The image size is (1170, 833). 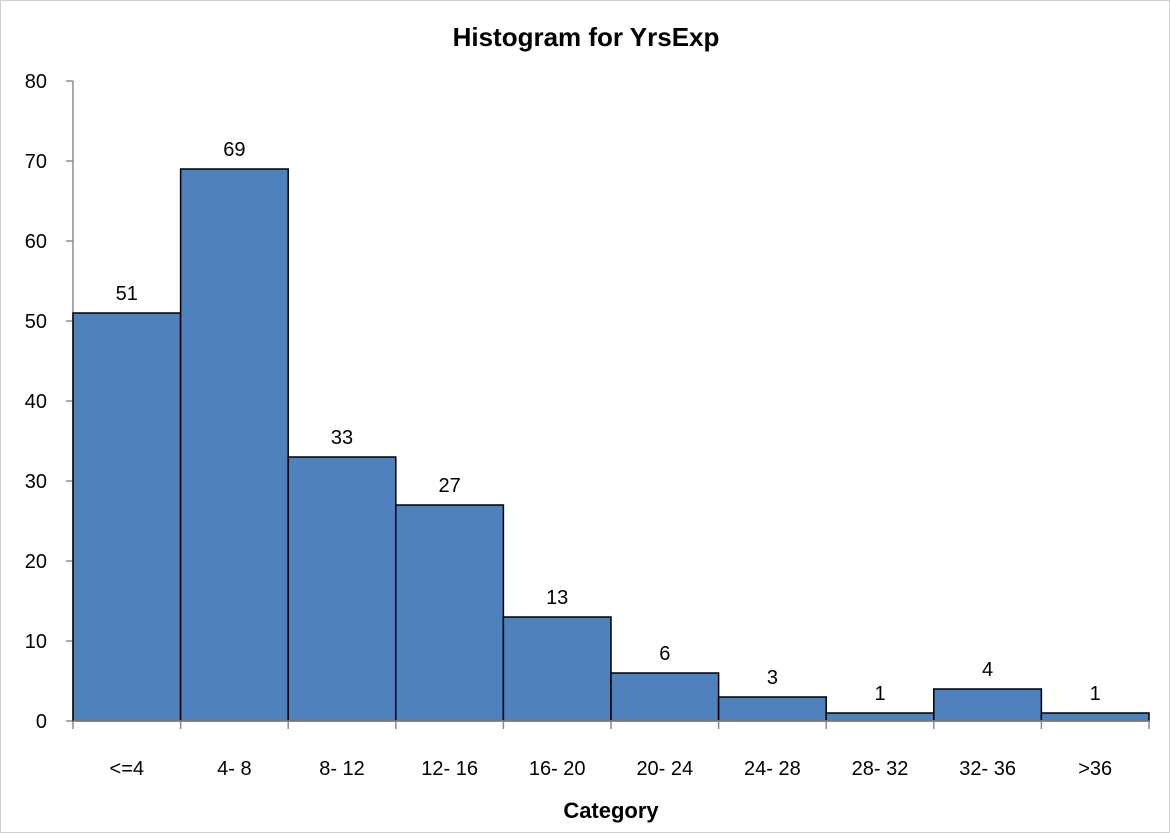 I want to click on bar-data-label: 27, so click(x=449, y=486).